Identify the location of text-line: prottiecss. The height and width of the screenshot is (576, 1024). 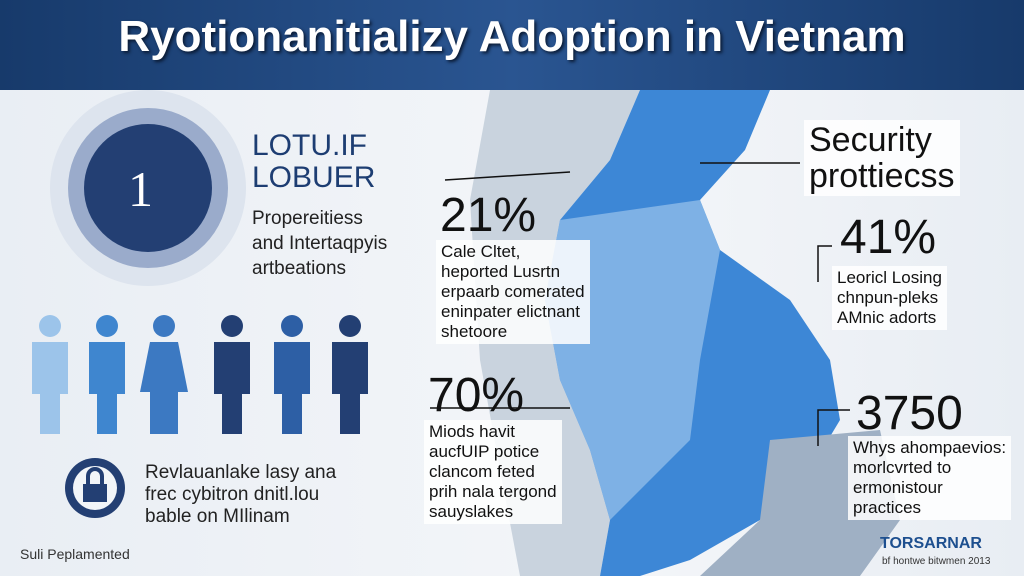
(882, 176).